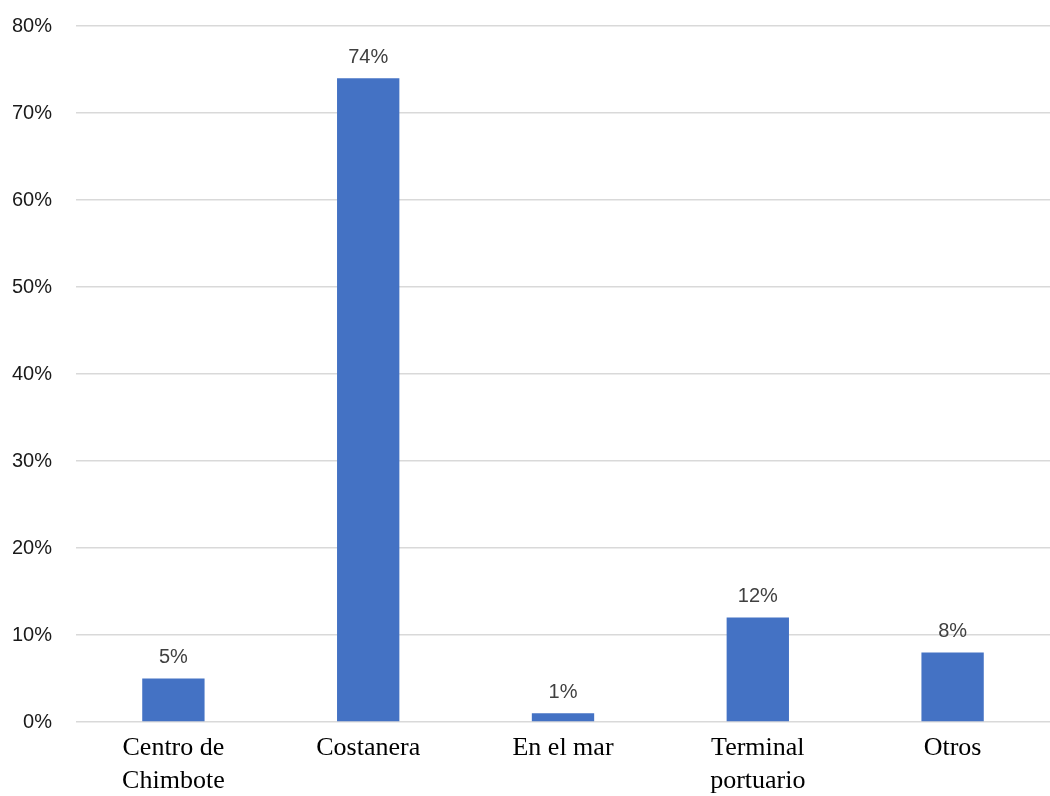 The image size is (1050, 796). Describe the element at coordinates (32, 633) in the screenshot. I see `y-tick-label: 10%` at that location.